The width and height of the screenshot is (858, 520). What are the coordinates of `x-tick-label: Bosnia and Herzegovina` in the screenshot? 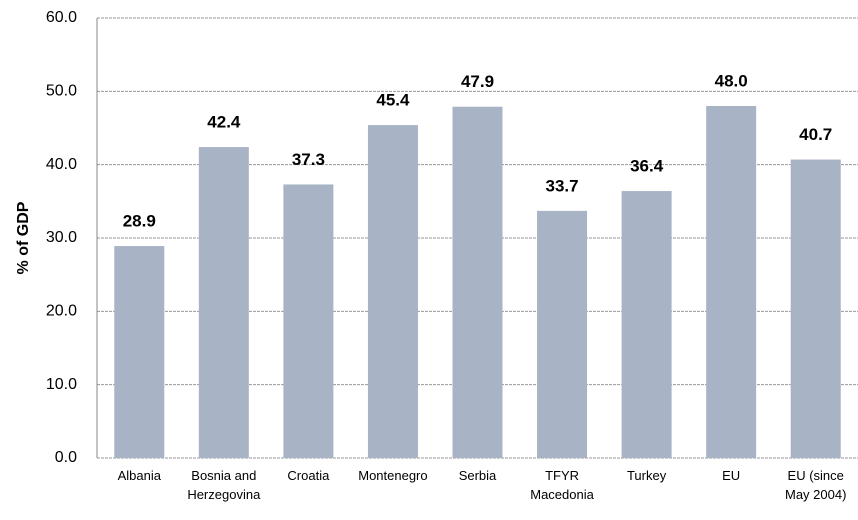 It's located at (224, 485).